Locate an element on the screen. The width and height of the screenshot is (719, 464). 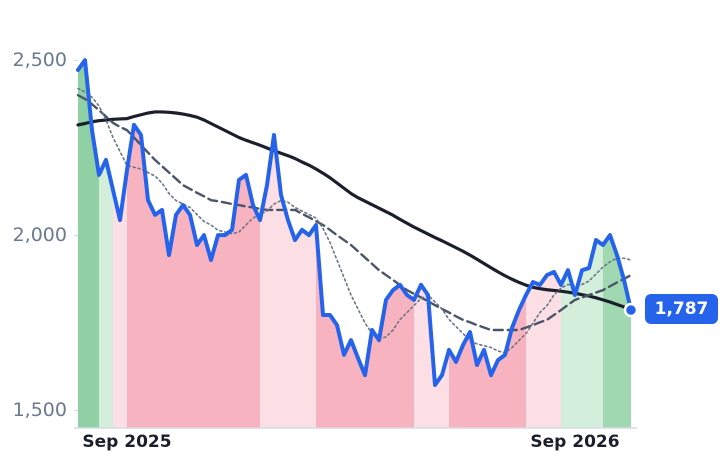
y-tick-label: 2,000 is located at coordinates (40, 235).